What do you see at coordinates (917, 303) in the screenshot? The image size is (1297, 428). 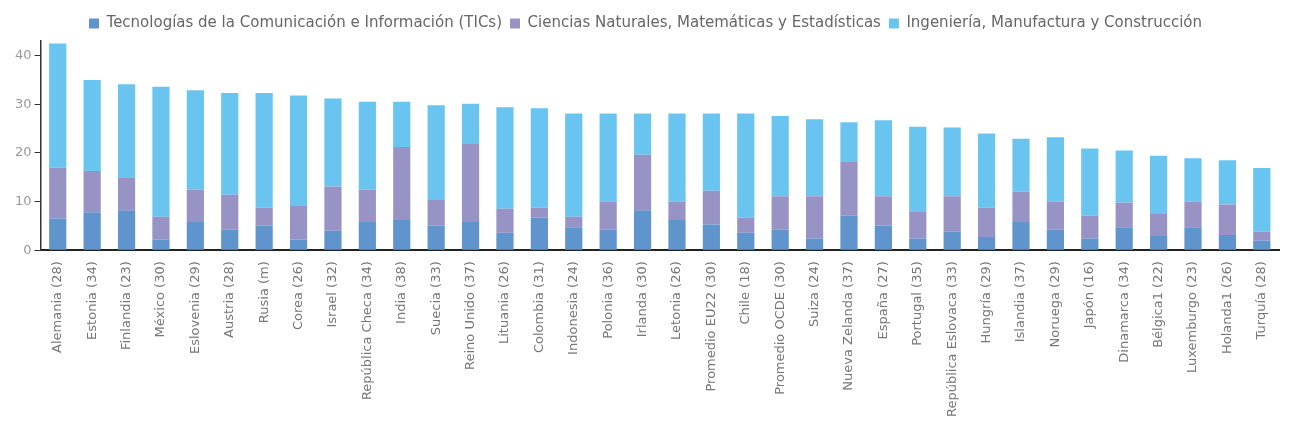 I see `x-tick-label: Portugal (35)` at bounding box center [917, 303].